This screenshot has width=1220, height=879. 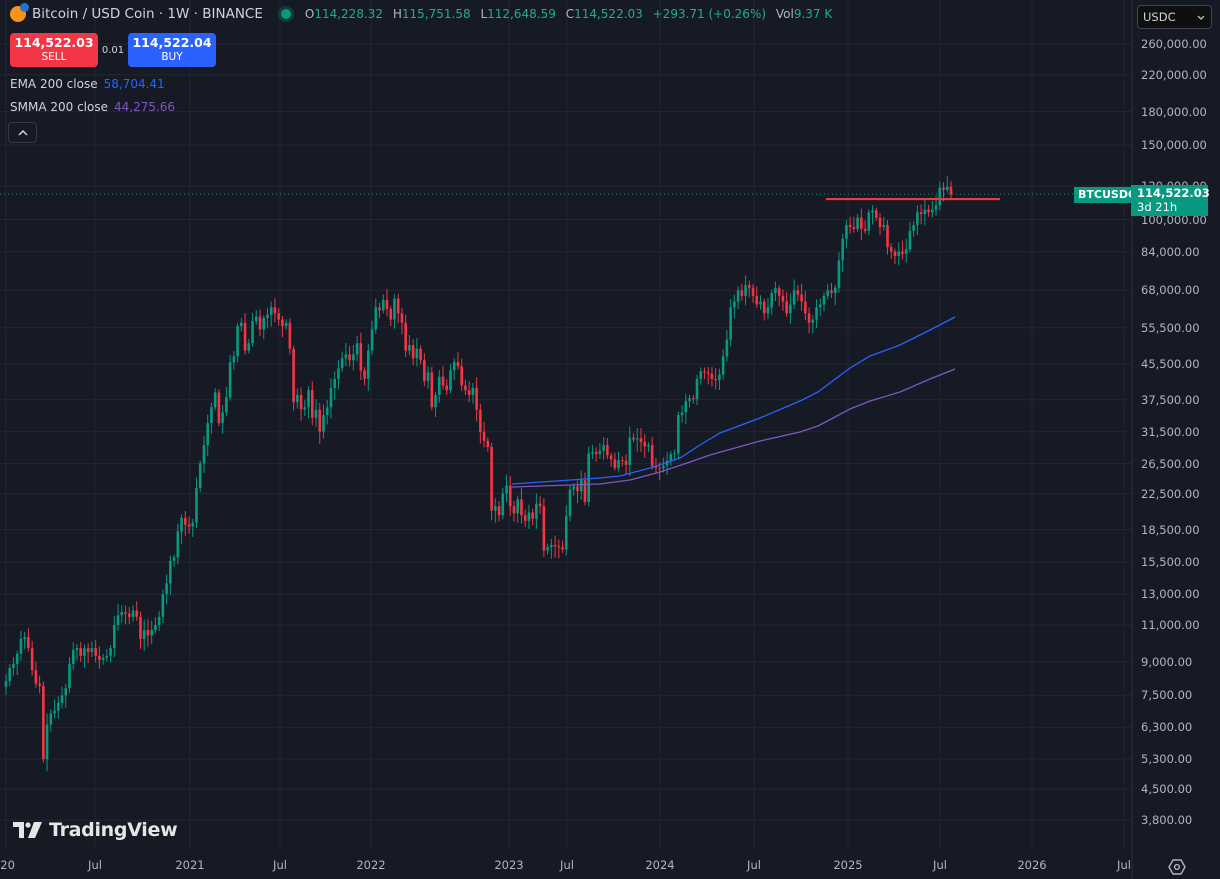 What do you see at coordinates (1174, 44) in the screenshot?
I see `price-axis-label: 260,000.00` at bounding box center [1174, 44].